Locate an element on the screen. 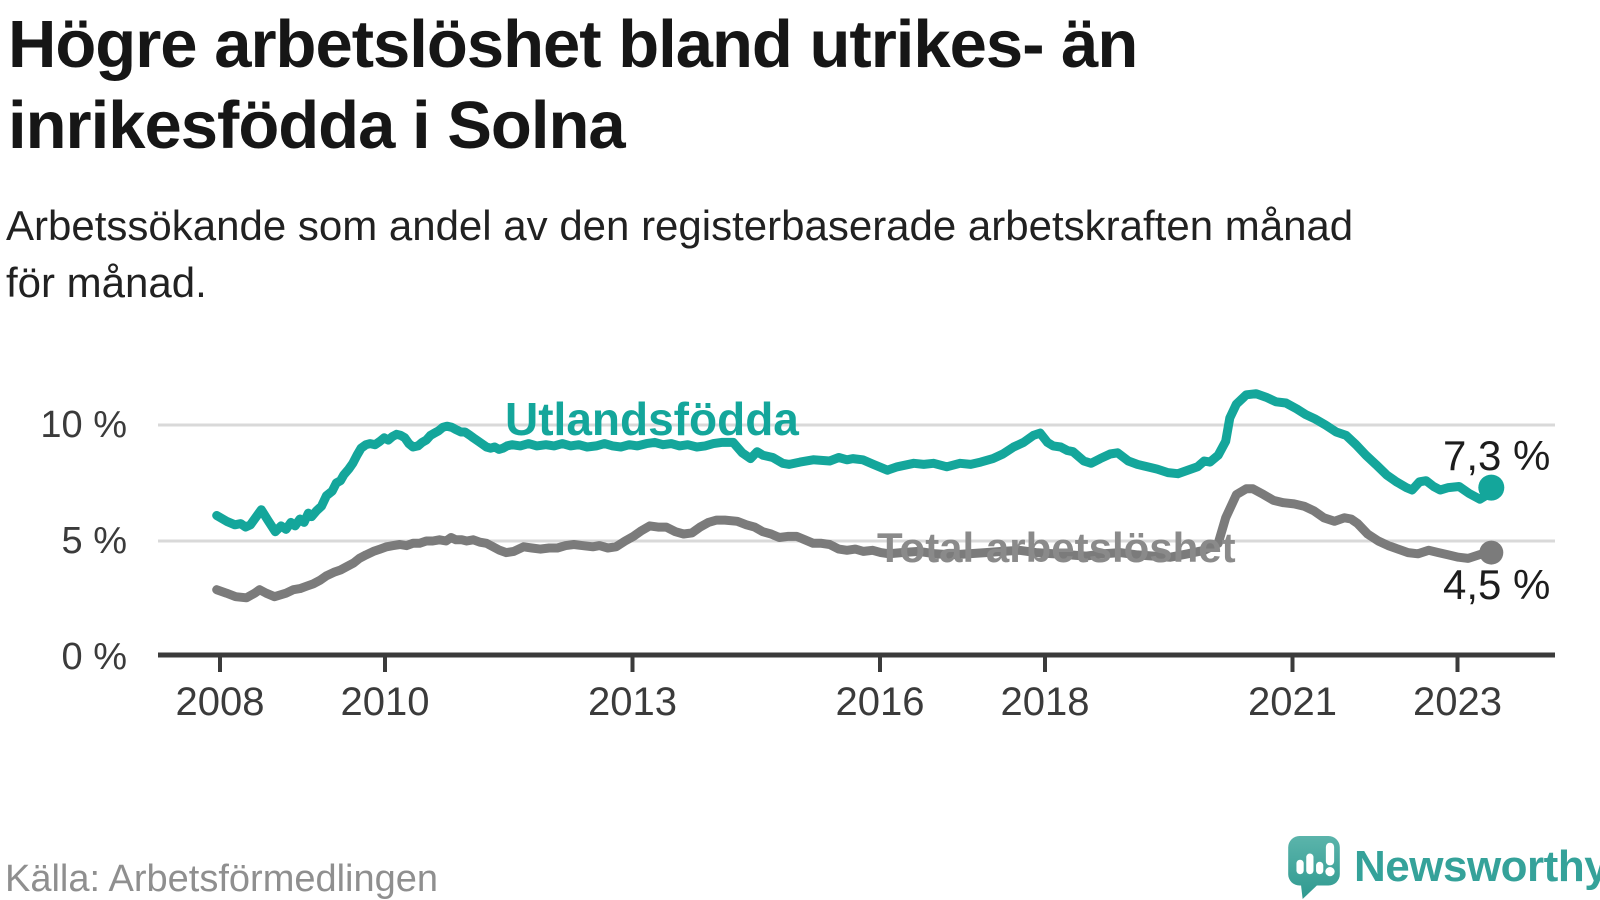 The image size is (1600, 900). x-tick-label: 2018 is located at coordinates (1045, 702).